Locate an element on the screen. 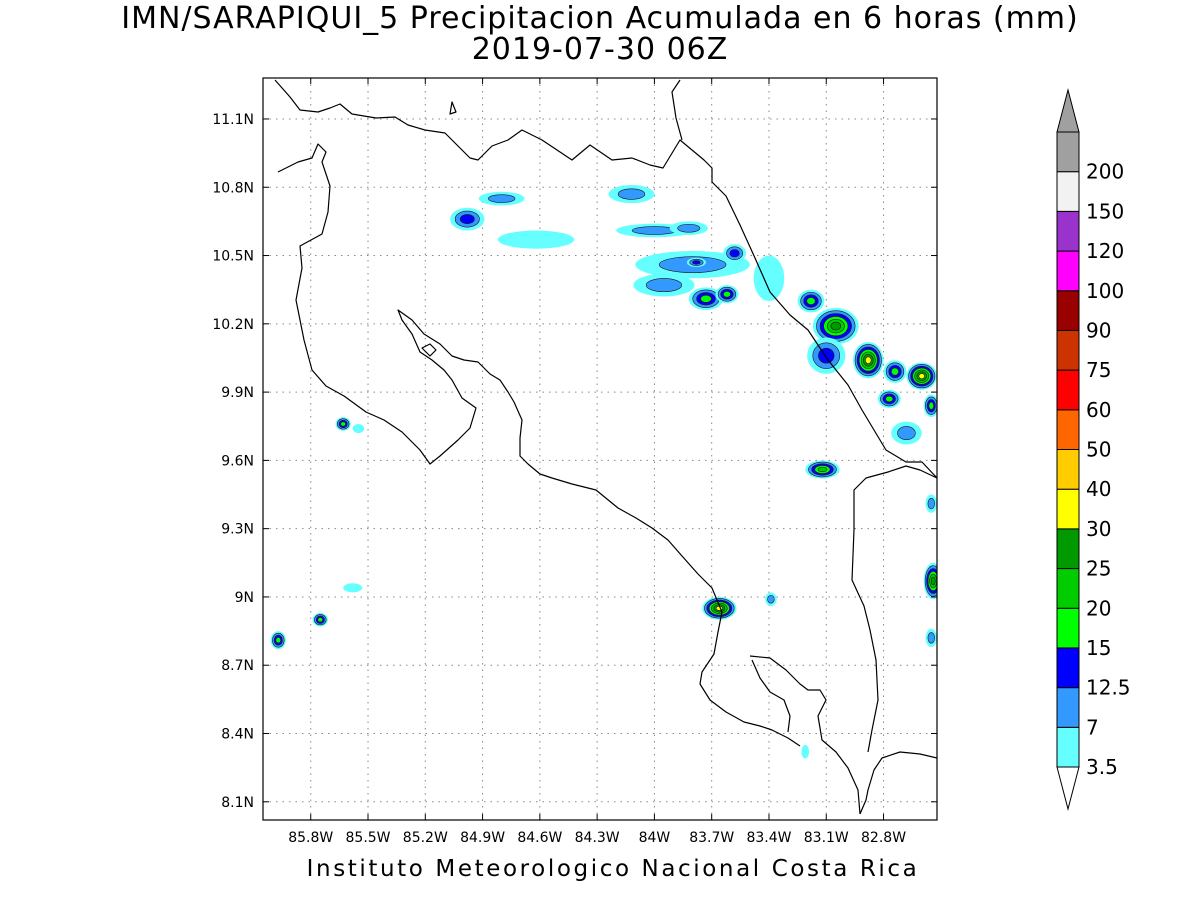 This screenshot has height=900, width=1200. lon-tick-label: 83.7W is located at coordinates (711, 838).